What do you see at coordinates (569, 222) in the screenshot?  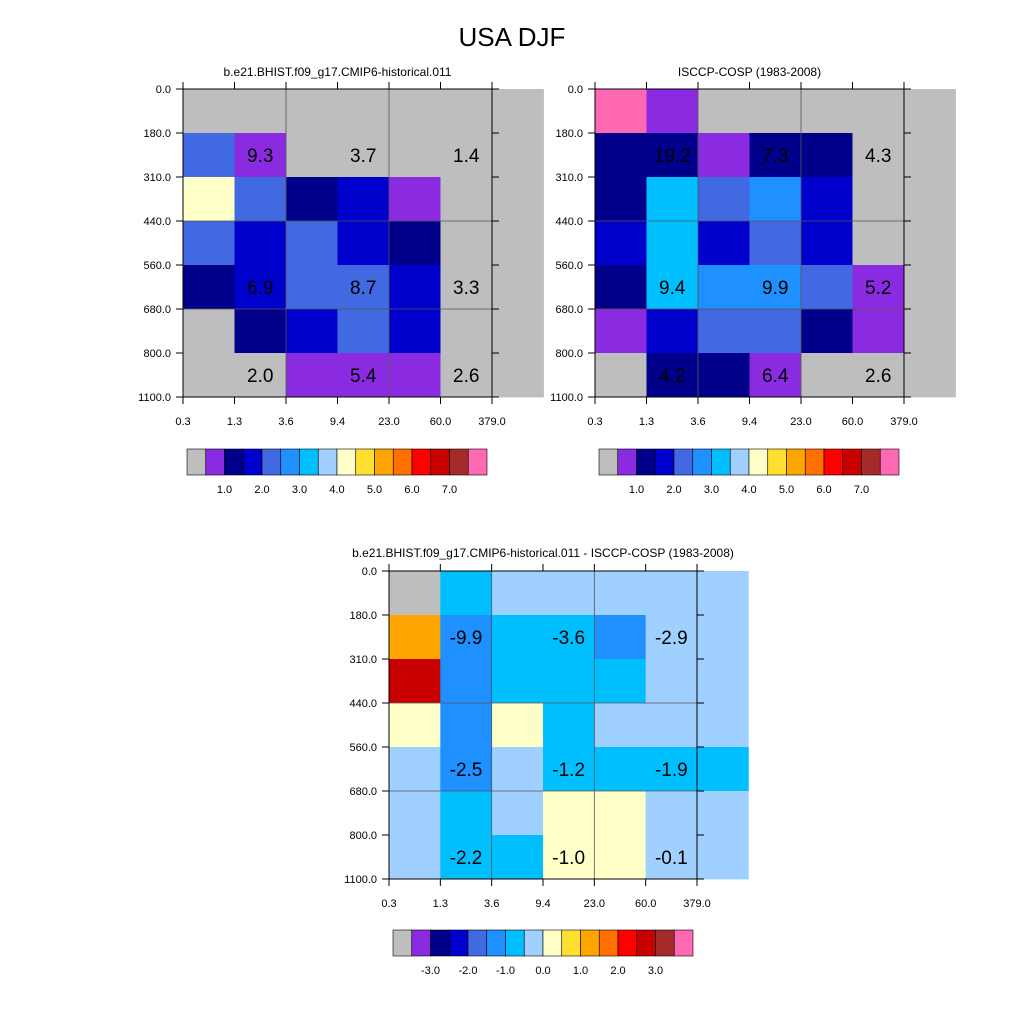 I see `y-tick-label: 440.0` at bounding box center [569, 222].